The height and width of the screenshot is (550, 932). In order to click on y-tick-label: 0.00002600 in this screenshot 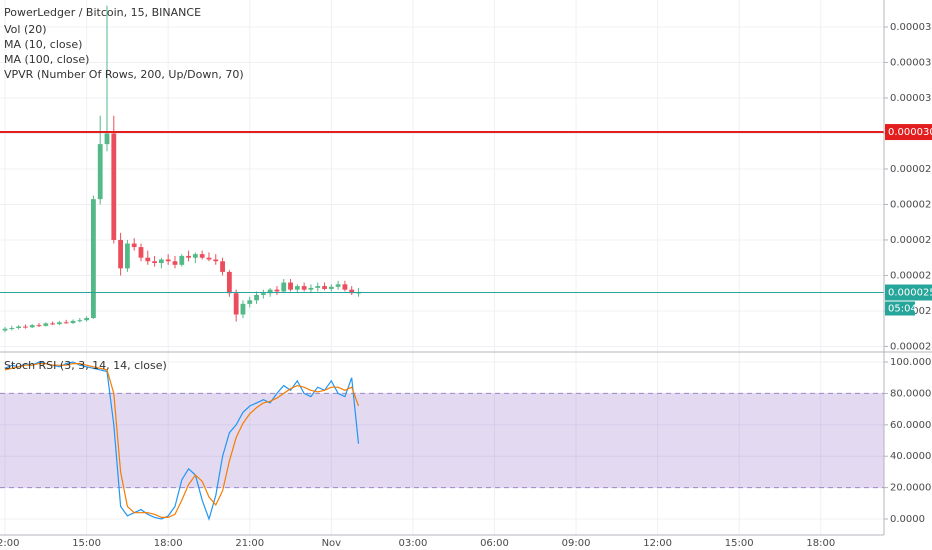, I will do `click(911, 275)`.